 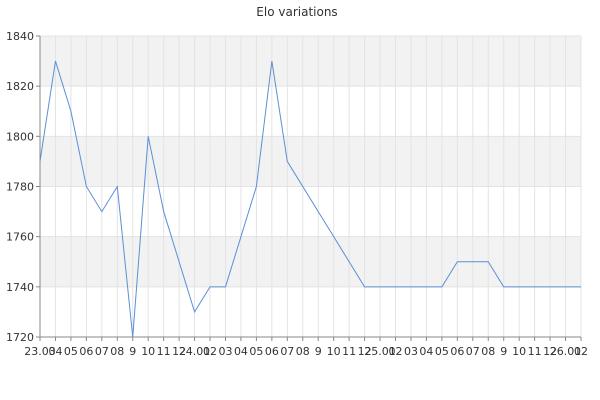 I want to click on y-tick-label: 1820, so click(x=20, y=86).